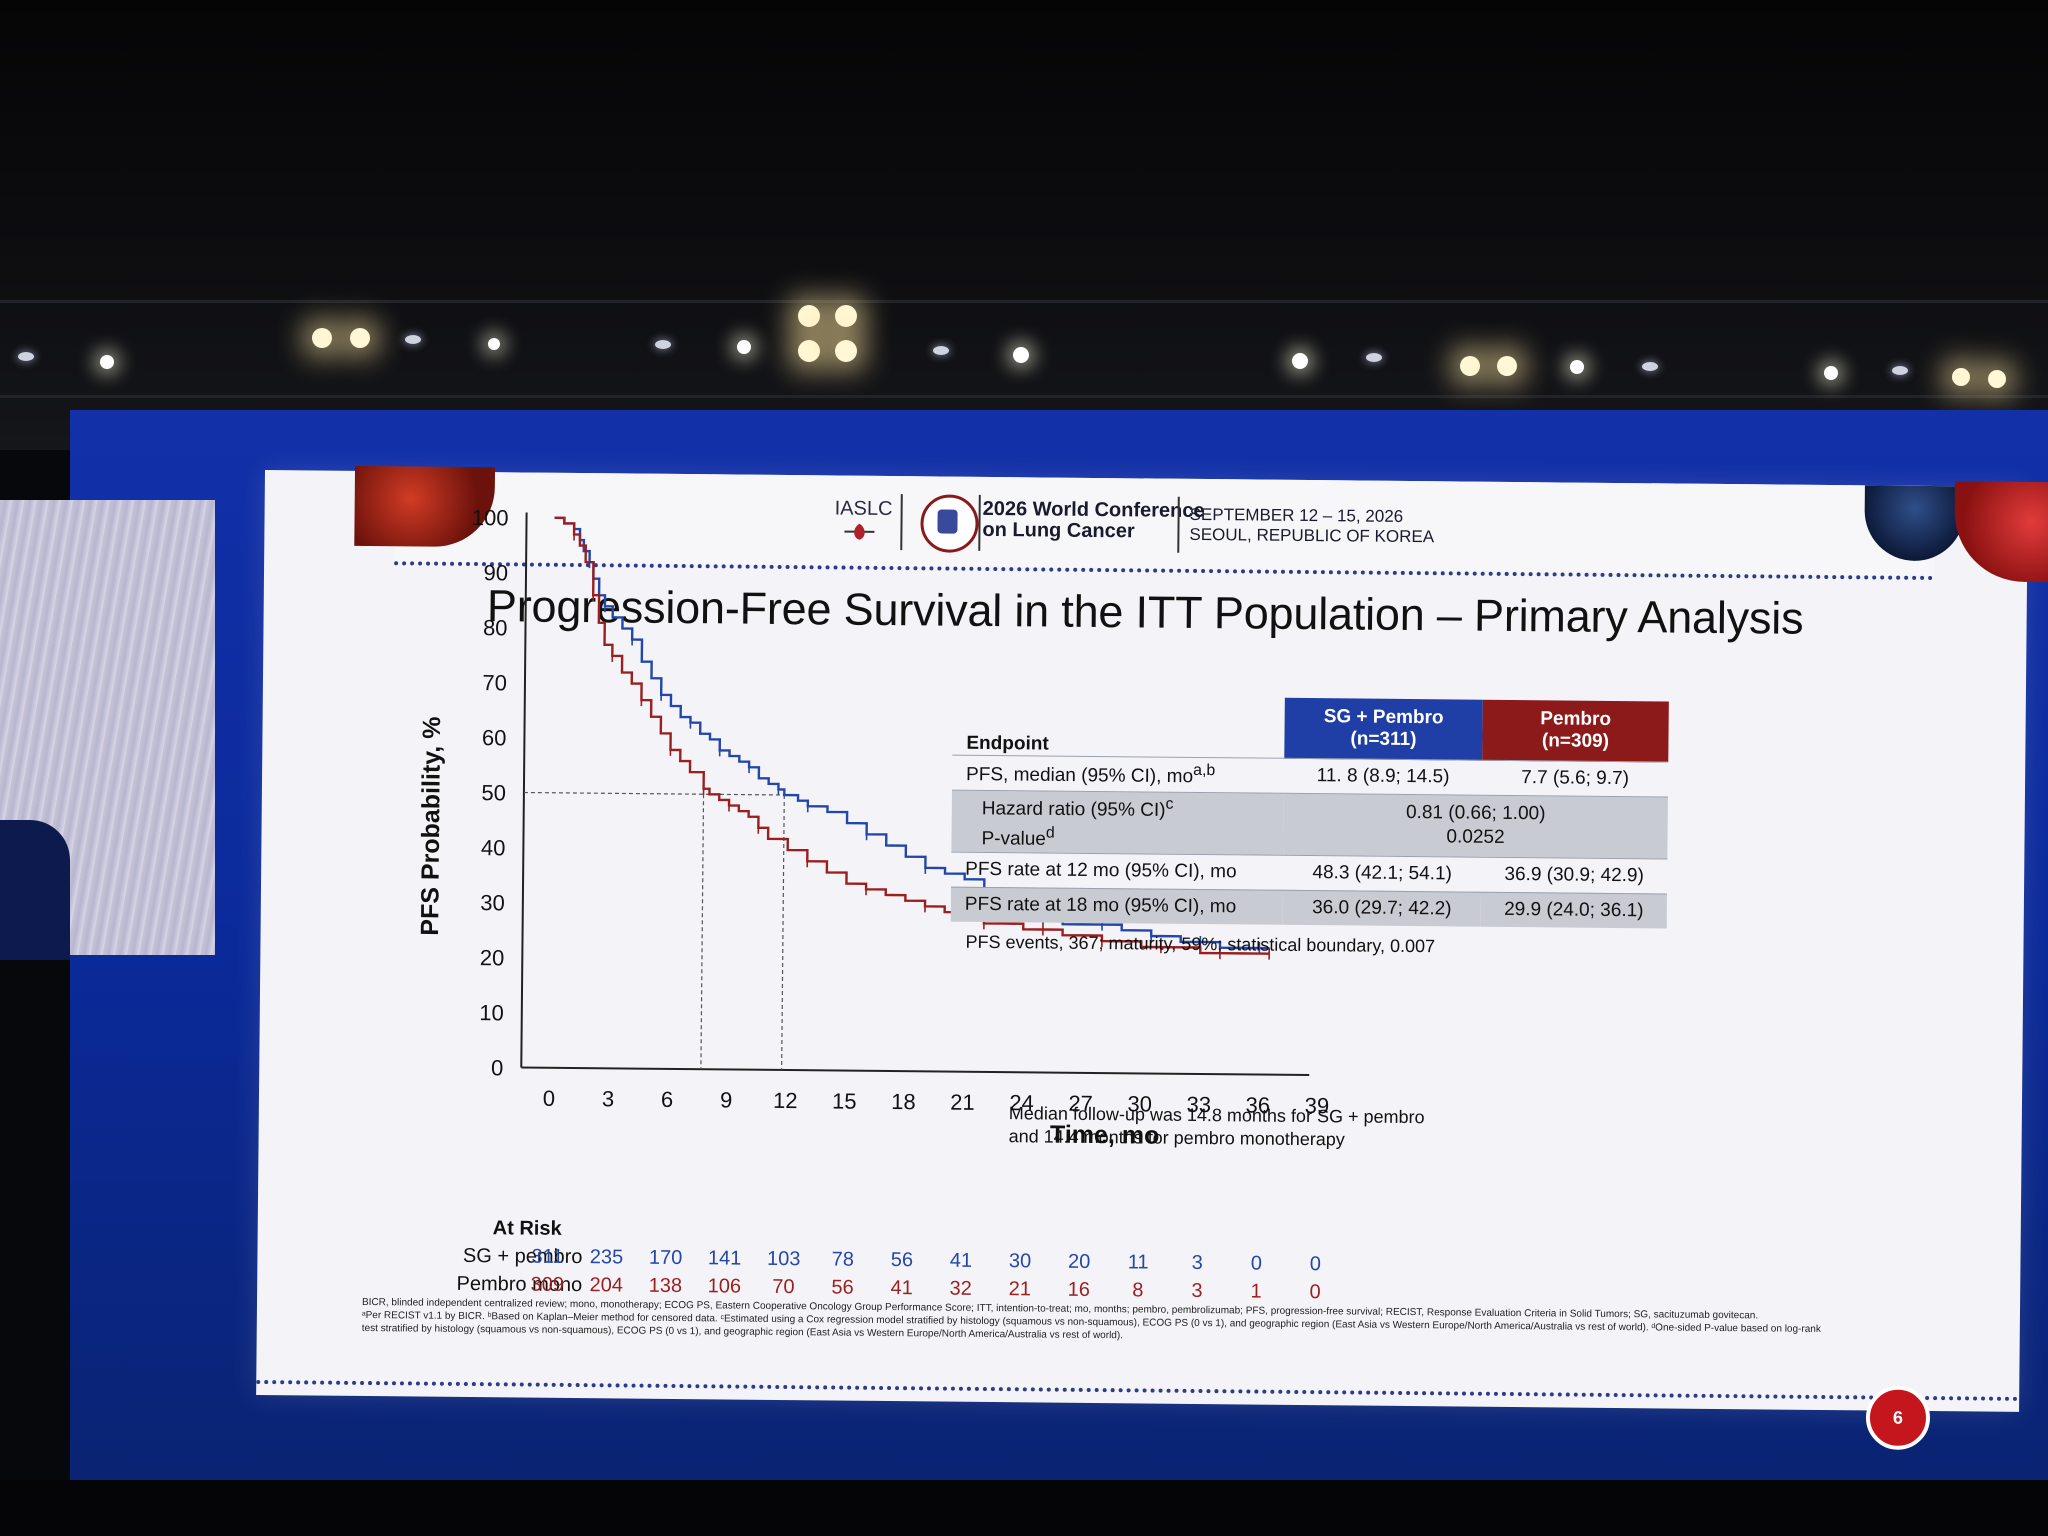  What do you see at coordinates (1575, 741) in the screenshot?
I see `pembro-header-n: (n=309)` at bounding box center [1575, 741].